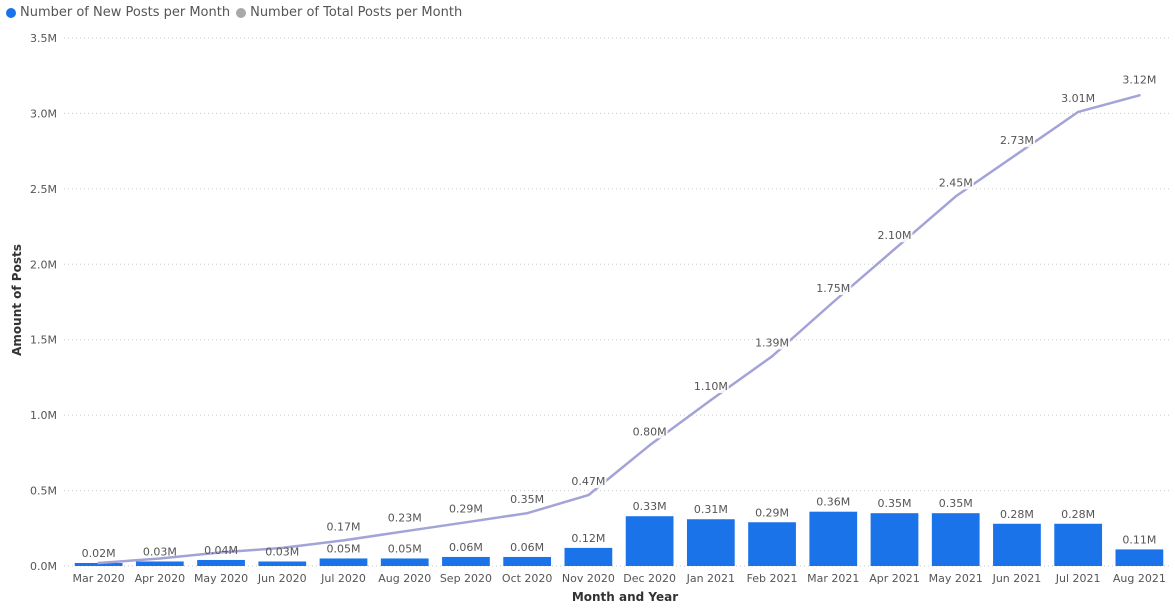  What do you see at coordinates (98, 578) in the screenshot?
I see `x-tick-label: Mar 2020` at bounding box center [98, 578].